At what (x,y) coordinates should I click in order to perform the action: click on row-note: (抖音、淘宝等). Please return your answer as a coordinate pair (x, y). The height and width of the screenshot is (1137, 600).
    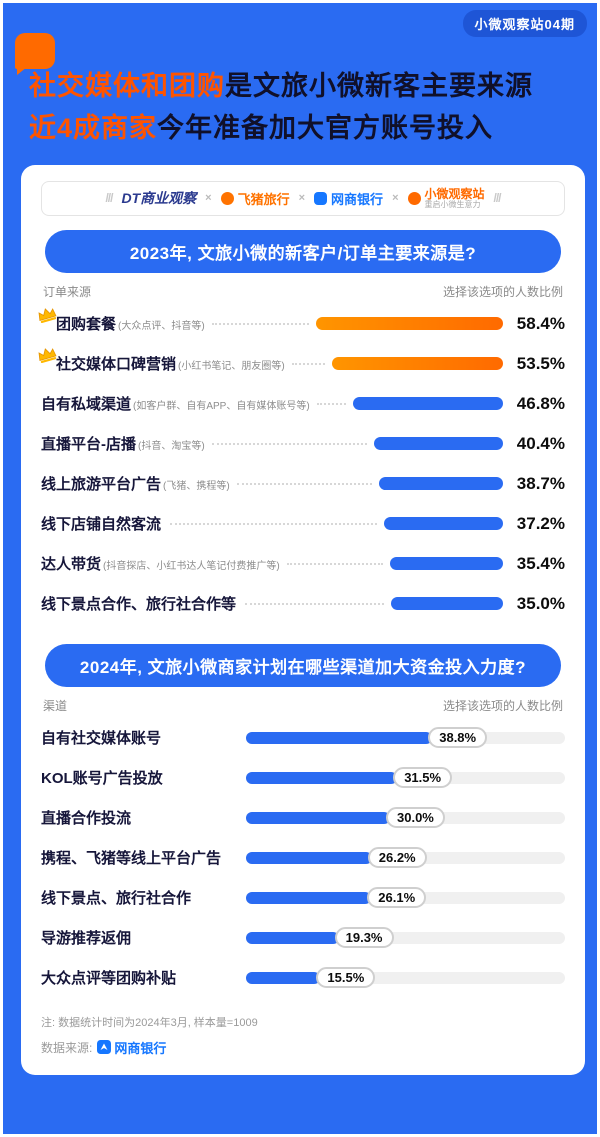
    Looking at the image, I should click on (171, 447).